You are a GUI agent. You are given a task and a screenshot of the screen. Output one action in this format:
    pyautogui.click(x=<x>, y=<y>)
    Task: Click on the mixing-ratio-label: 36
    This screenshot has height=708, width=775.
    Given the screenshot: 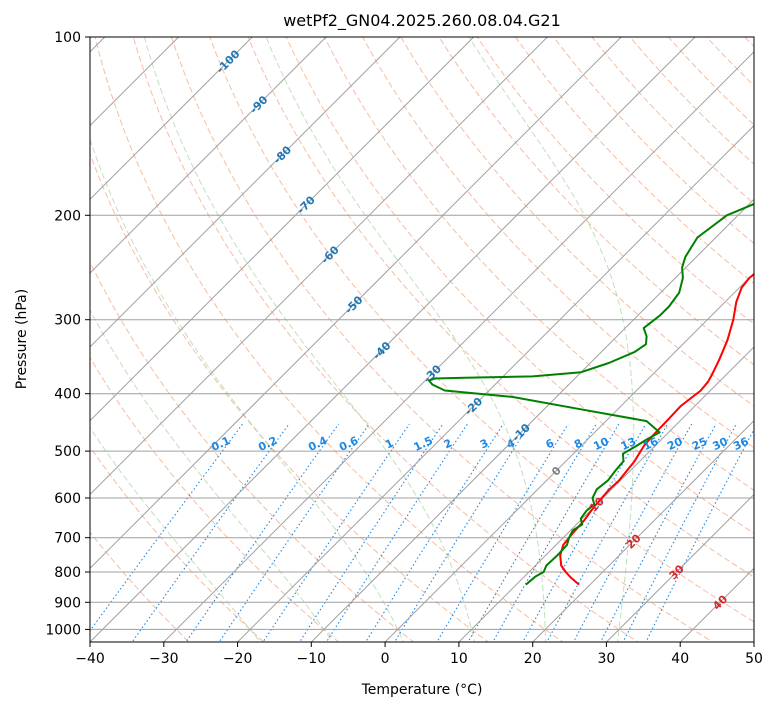 What is the action you would take?
    pyautogui.click(x=741, y=444)
    